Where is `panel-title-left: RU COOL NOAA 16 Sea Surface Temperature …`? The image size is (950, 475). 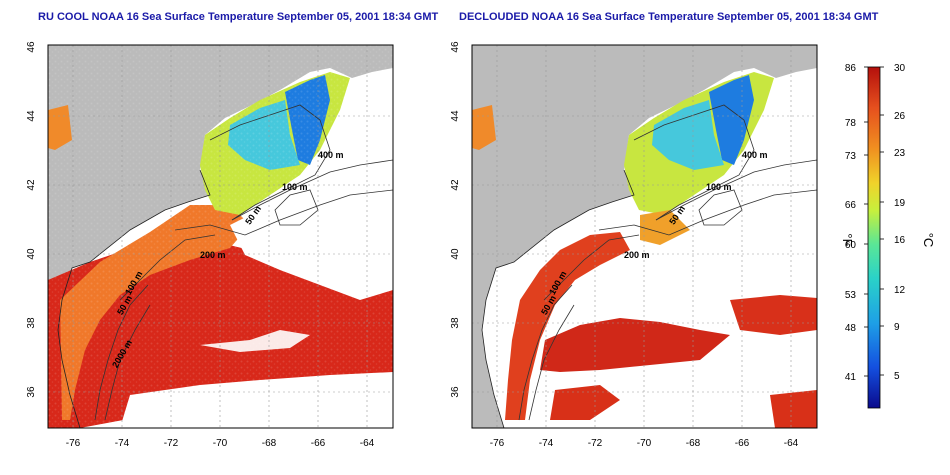 panel-title-left: RU COOL NOAA 16 Sea Surface Temperature … is located at coordinates (238, 17).